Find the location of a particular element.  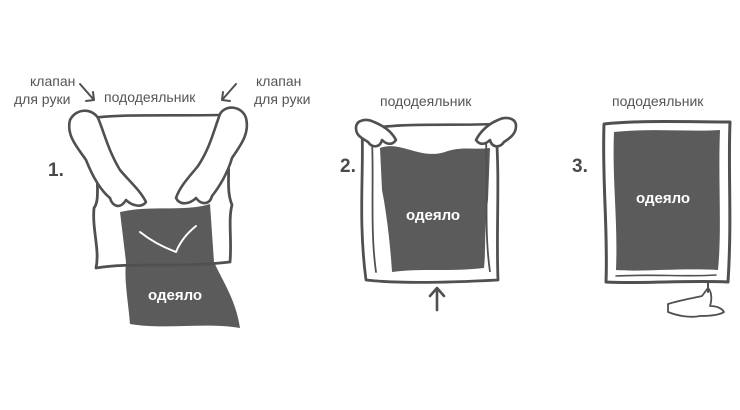

step3-blanket-label: одеяло is located at coordinates (663, 198).